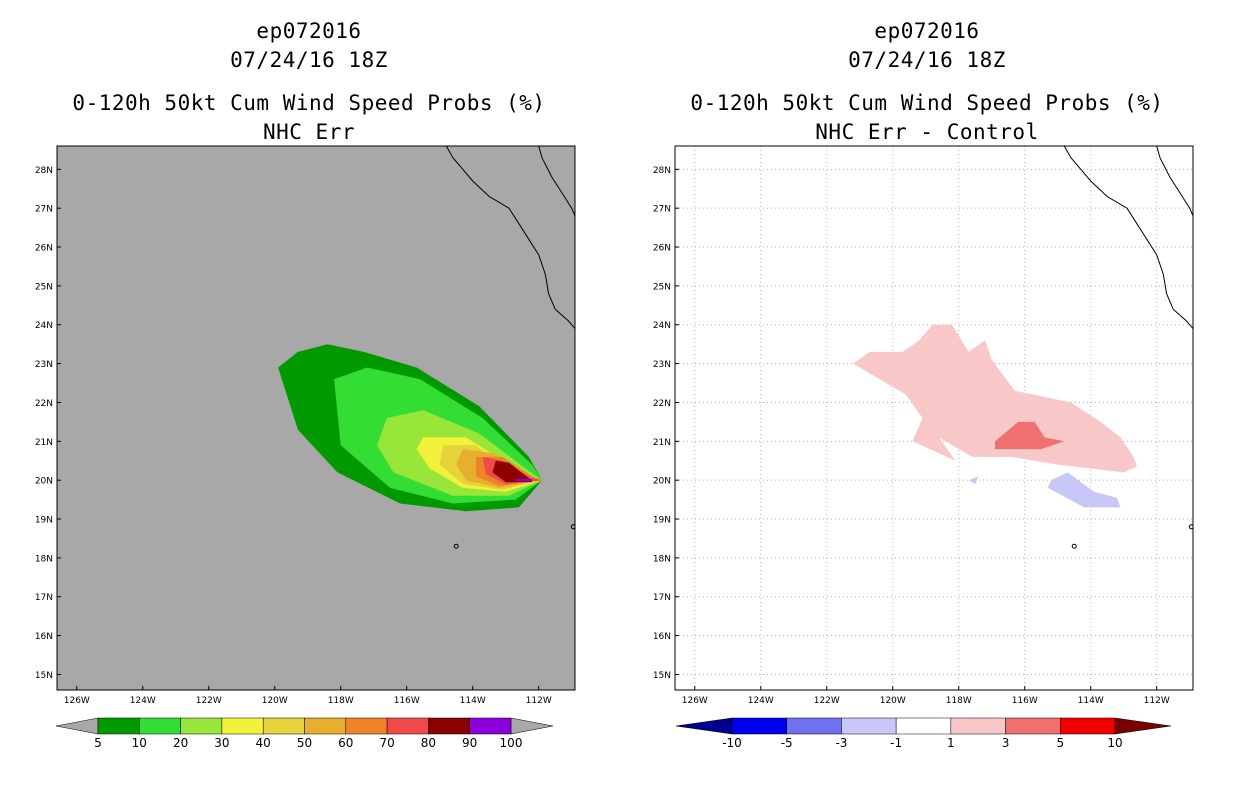  I want to click on colorbar-label: 30, so click(221, 743).